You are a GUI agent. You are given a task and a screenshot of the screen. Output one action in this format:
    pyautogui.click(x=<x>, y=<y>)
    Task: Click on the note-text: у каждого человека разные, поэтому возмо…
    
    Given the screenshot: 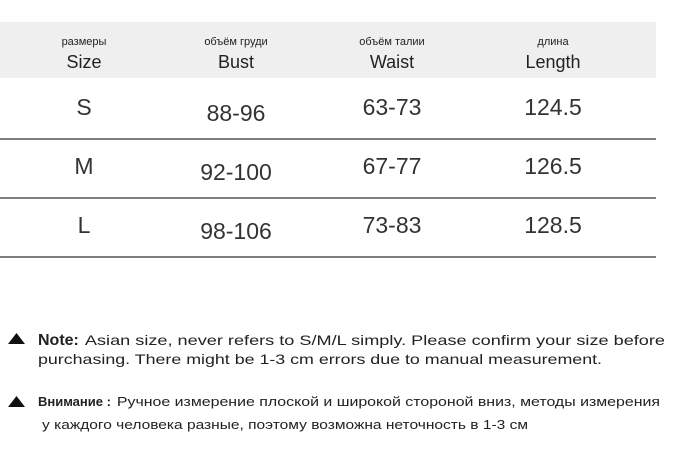 What is the action you would take?
    pyautogui.click(x=285, y=424)
    